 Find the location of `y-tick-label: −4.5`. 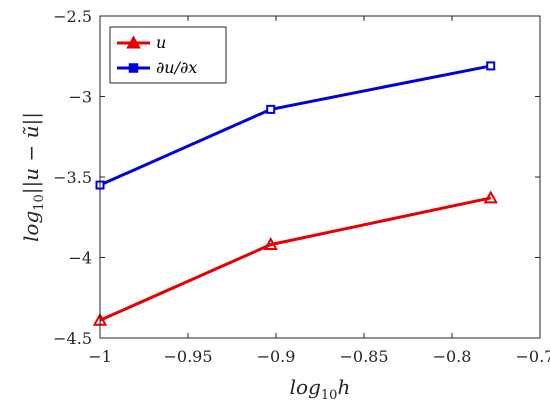

y-tick-label: −4.5 is located at coordinates (72, 338).